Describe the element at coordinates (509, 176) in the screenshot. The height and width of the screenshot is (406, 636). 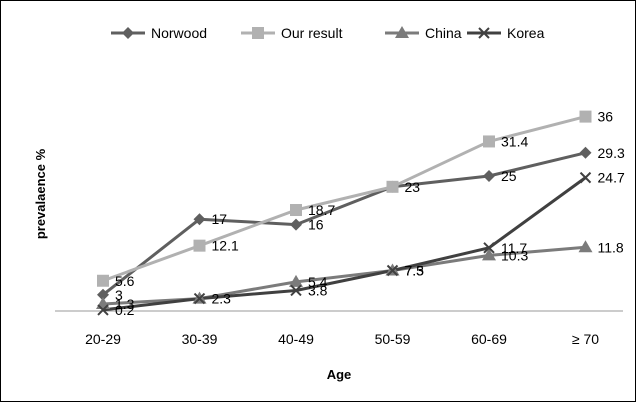
I see `data-label-norwood-60-69: 25` at that location.